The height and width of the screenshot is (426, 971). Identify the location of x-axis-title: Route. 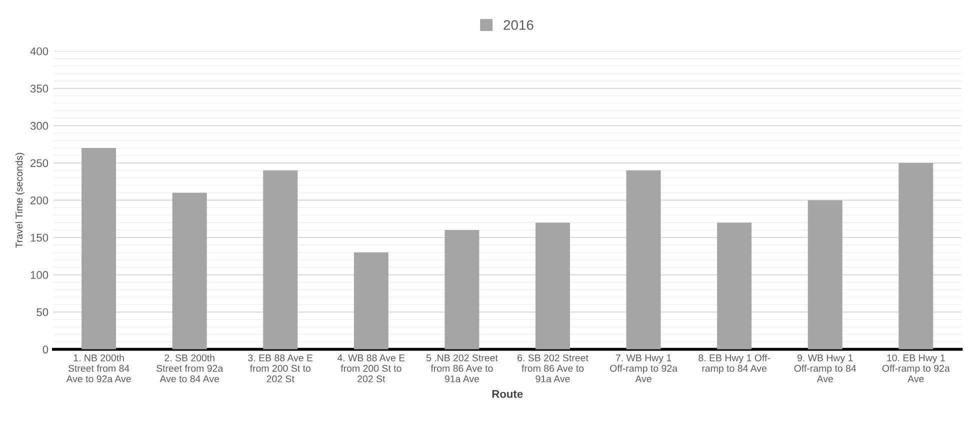
(507, 394).